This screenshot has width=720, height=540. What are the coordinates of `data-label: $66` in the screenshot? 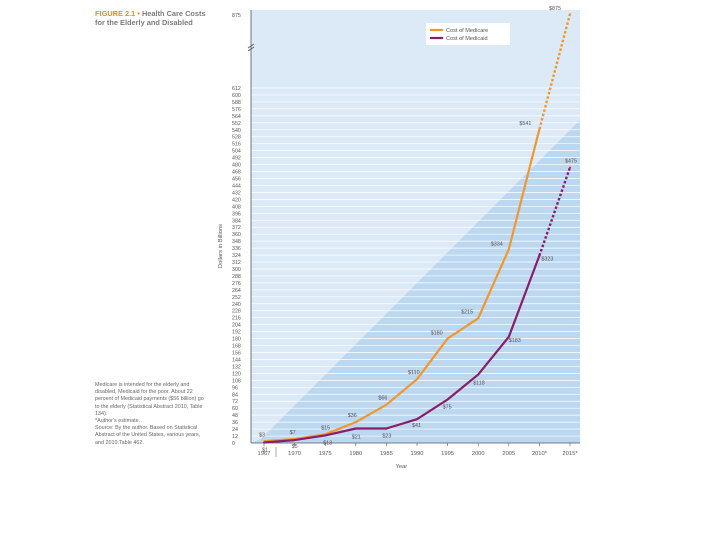 It's located at (382, 399).